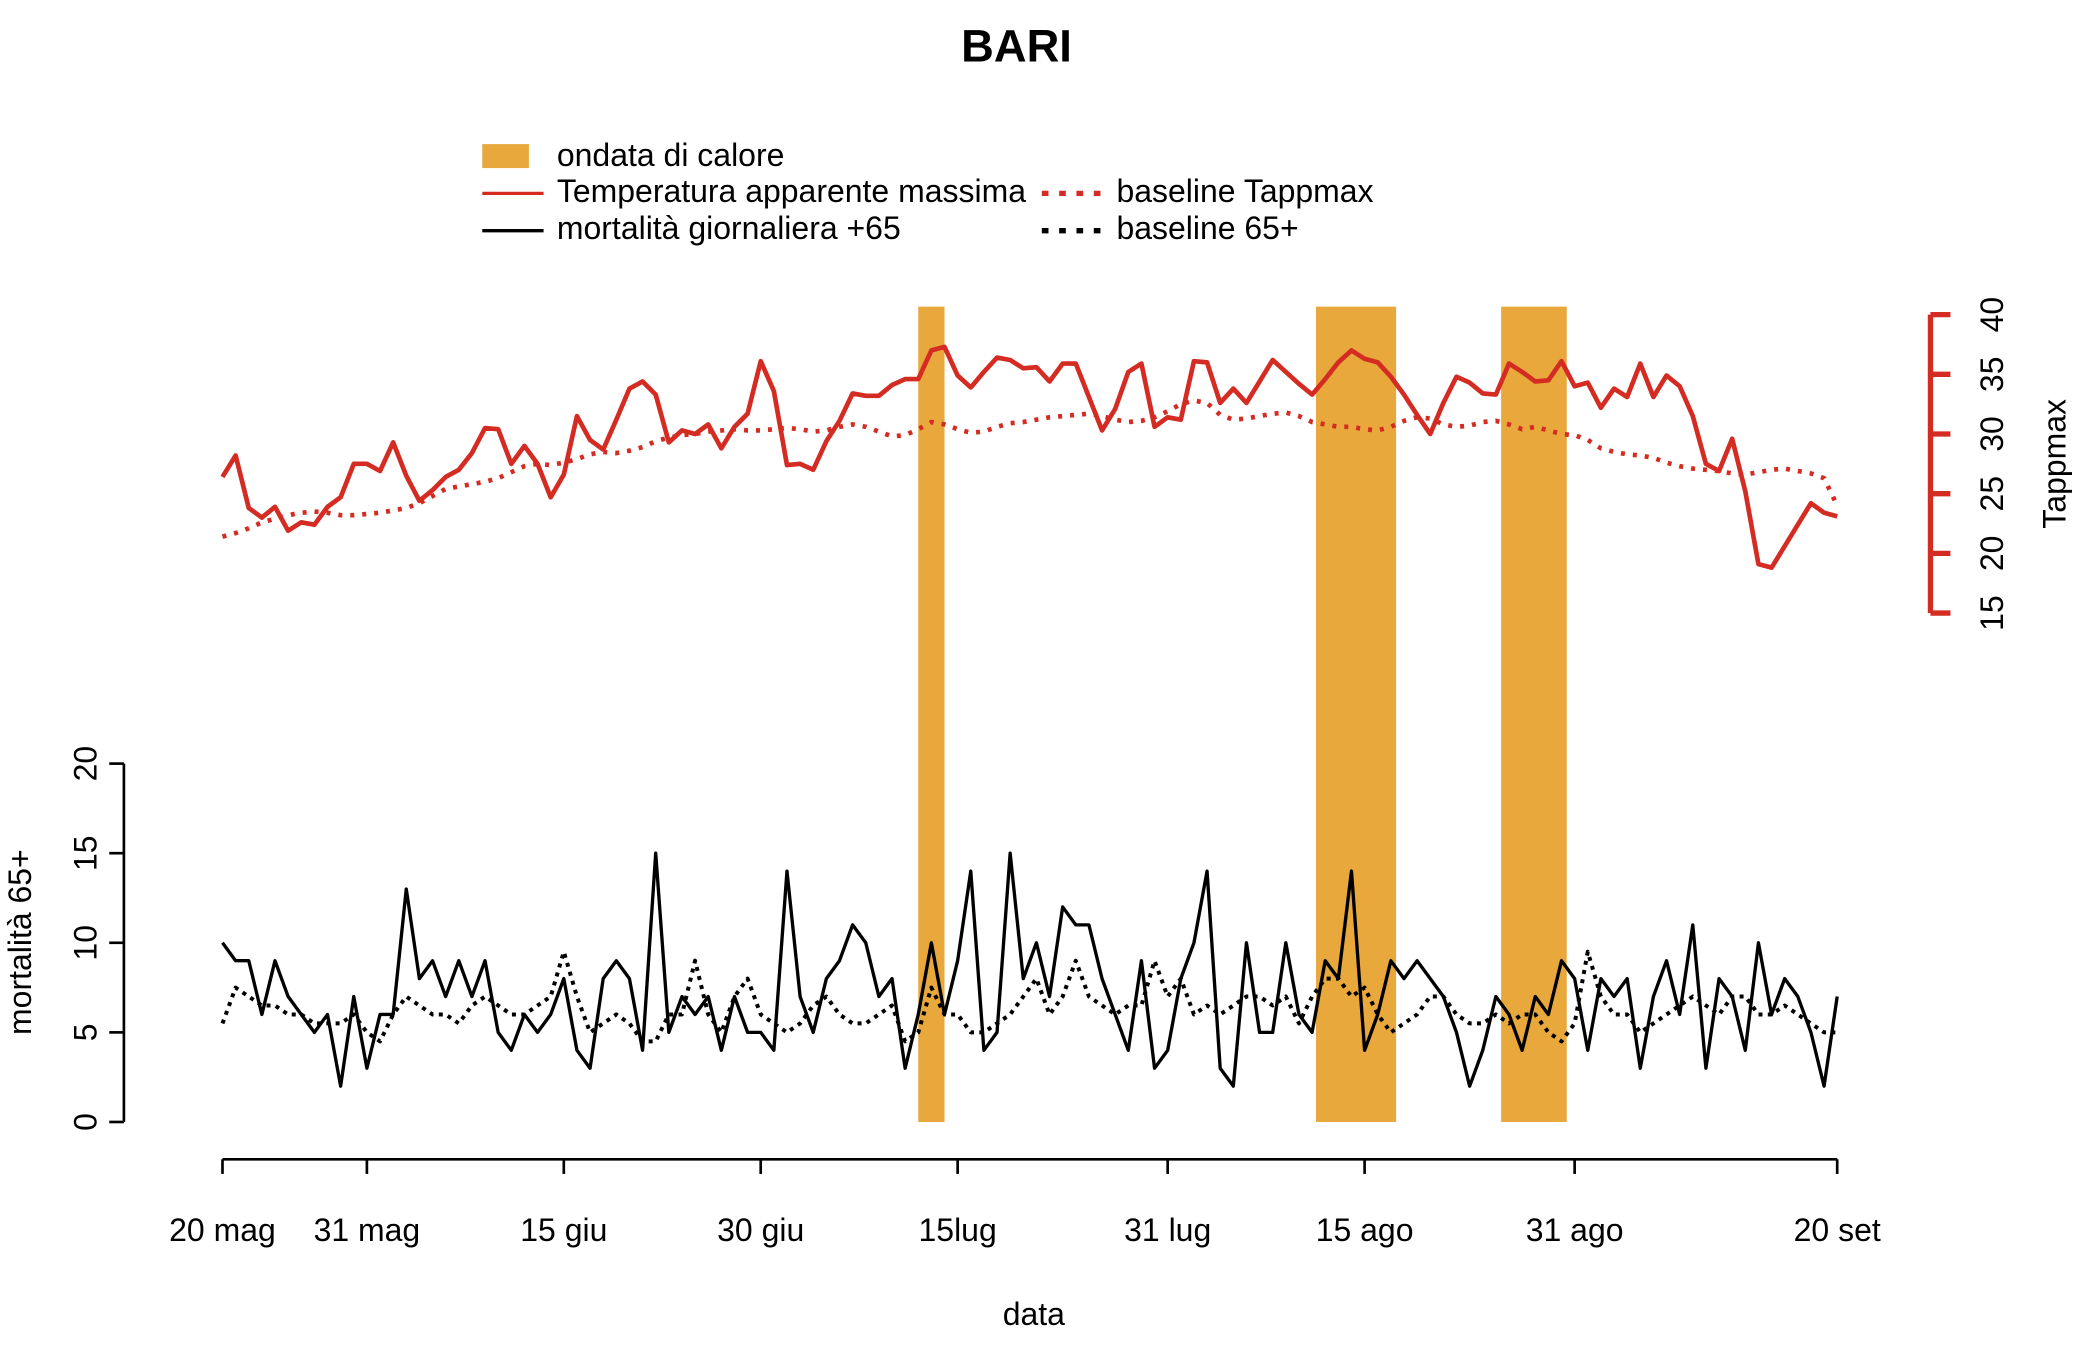 The width and height of the screenshot is (2077, 1350). Describe the element at coordinates (2054, 464) in the screenshot. I see `y2-axis-label: Tappmax` at that location.